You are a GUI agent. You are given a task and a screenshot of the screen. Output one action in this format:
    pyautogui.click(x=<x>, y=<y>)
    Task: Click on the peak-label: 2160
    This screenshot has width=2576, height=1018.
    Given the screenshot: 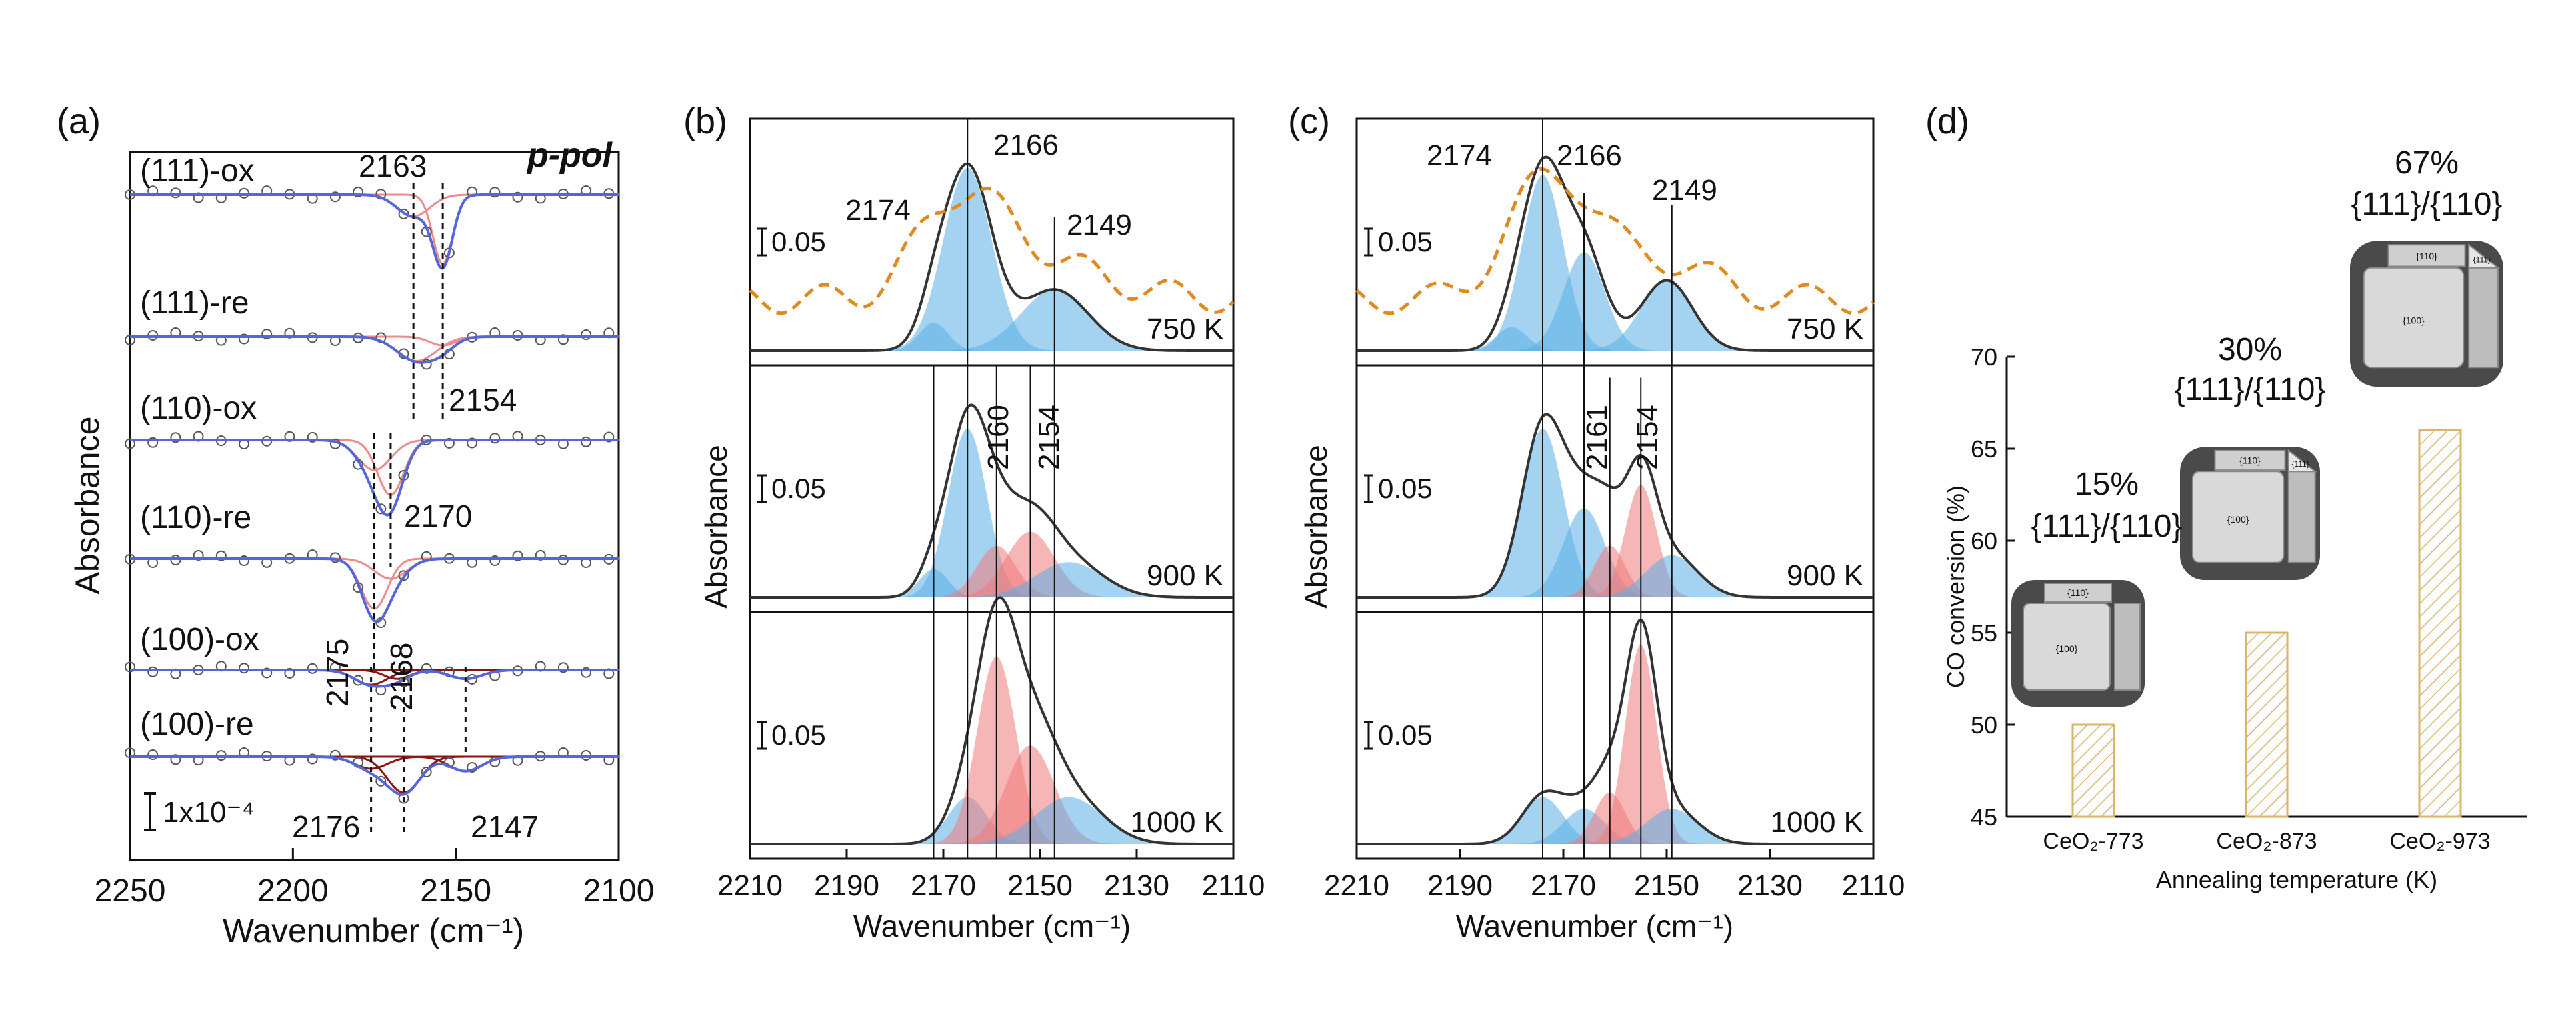 What is the action you would take?
    pyautogui.click(x=998, y=437)
    